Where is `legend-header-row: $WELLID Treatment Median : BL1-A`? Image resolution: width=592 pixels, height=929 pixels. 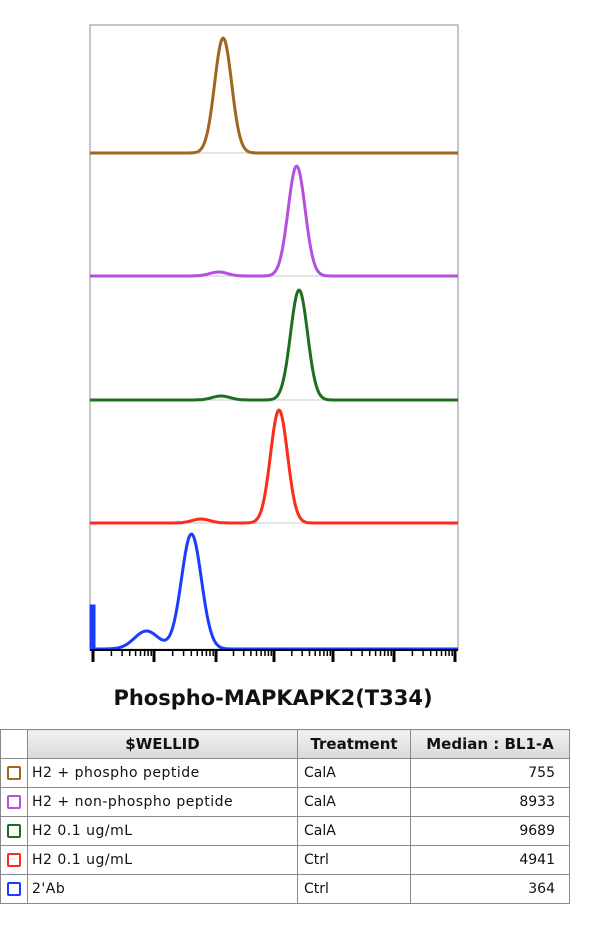 legend-header-row: $WELLID Treatment Median : BL1-A is located at coordinates (285, 744).